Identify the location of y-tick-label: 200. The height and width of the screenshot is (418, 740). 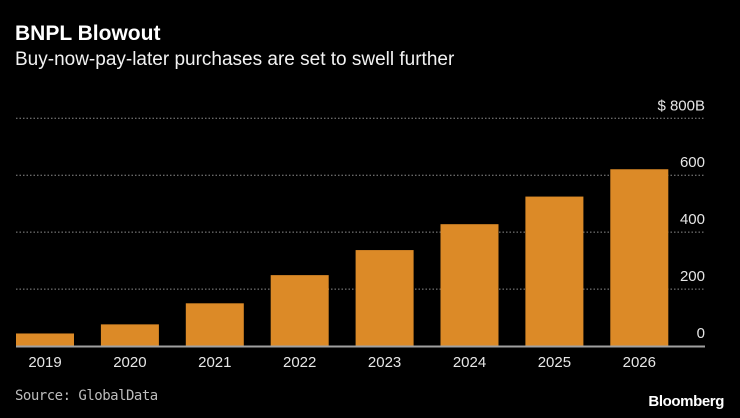
(692, 276).